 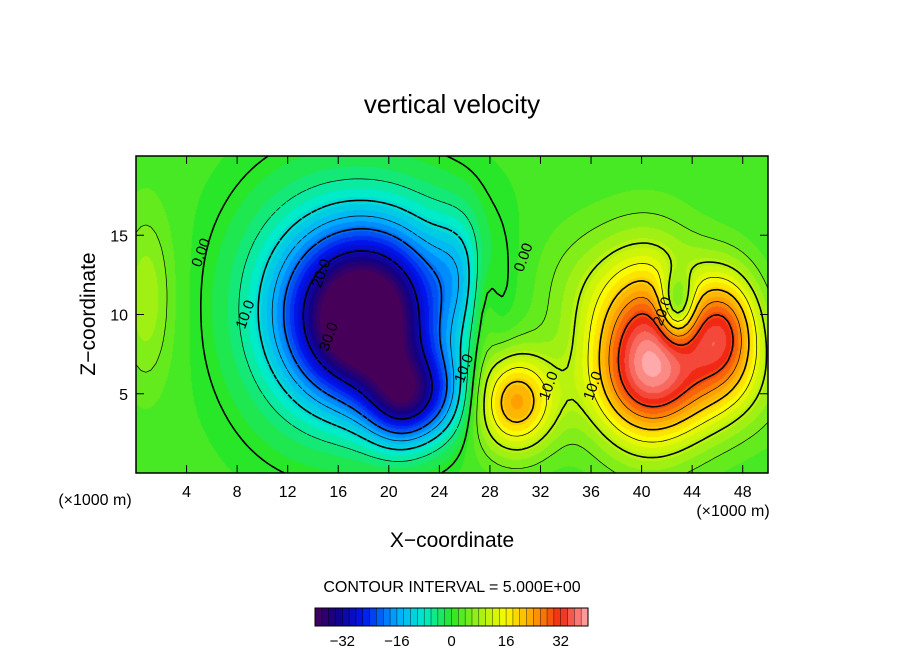 I want to click on contour-line-pos15, so click(x=624, y=353).